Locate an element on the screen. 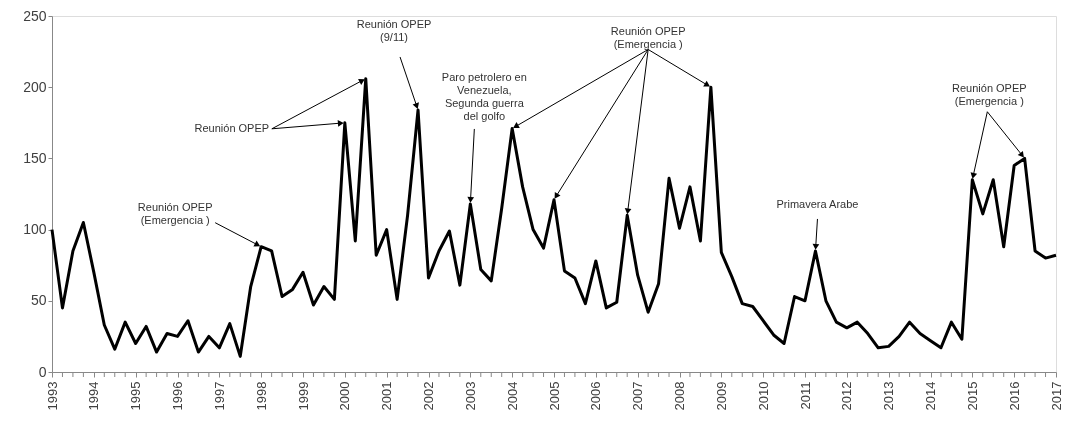 The width and height of the screenshot is (1073, 433). annotation: Primavera Arabe is located at coordinates (817, 203).